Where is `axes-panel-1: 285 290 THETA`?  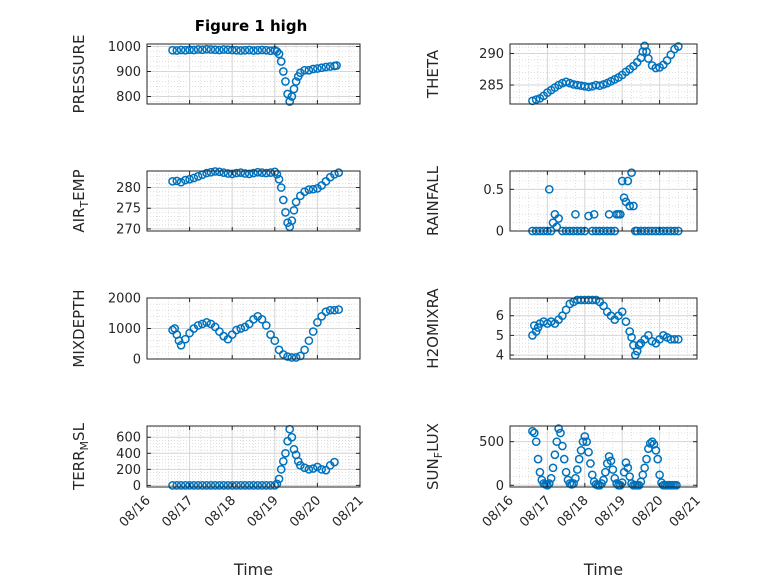
axes-panel-1: 285 290 THETA is located at coordinates (561, 73).